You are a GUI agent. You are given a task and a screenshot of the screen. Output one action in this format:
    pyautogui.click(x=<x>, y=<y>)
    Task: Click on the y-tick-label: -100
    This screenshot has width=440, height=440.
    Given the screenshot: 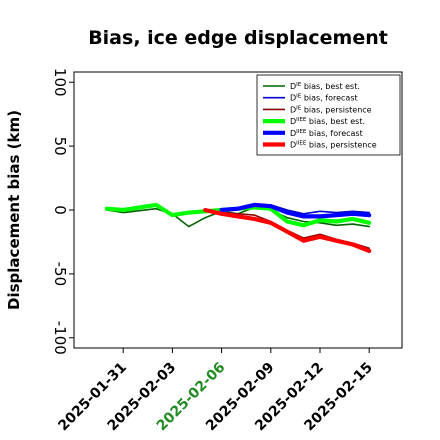 What is the action you would take?
    pyautogui.click(x=60, y=338)
    